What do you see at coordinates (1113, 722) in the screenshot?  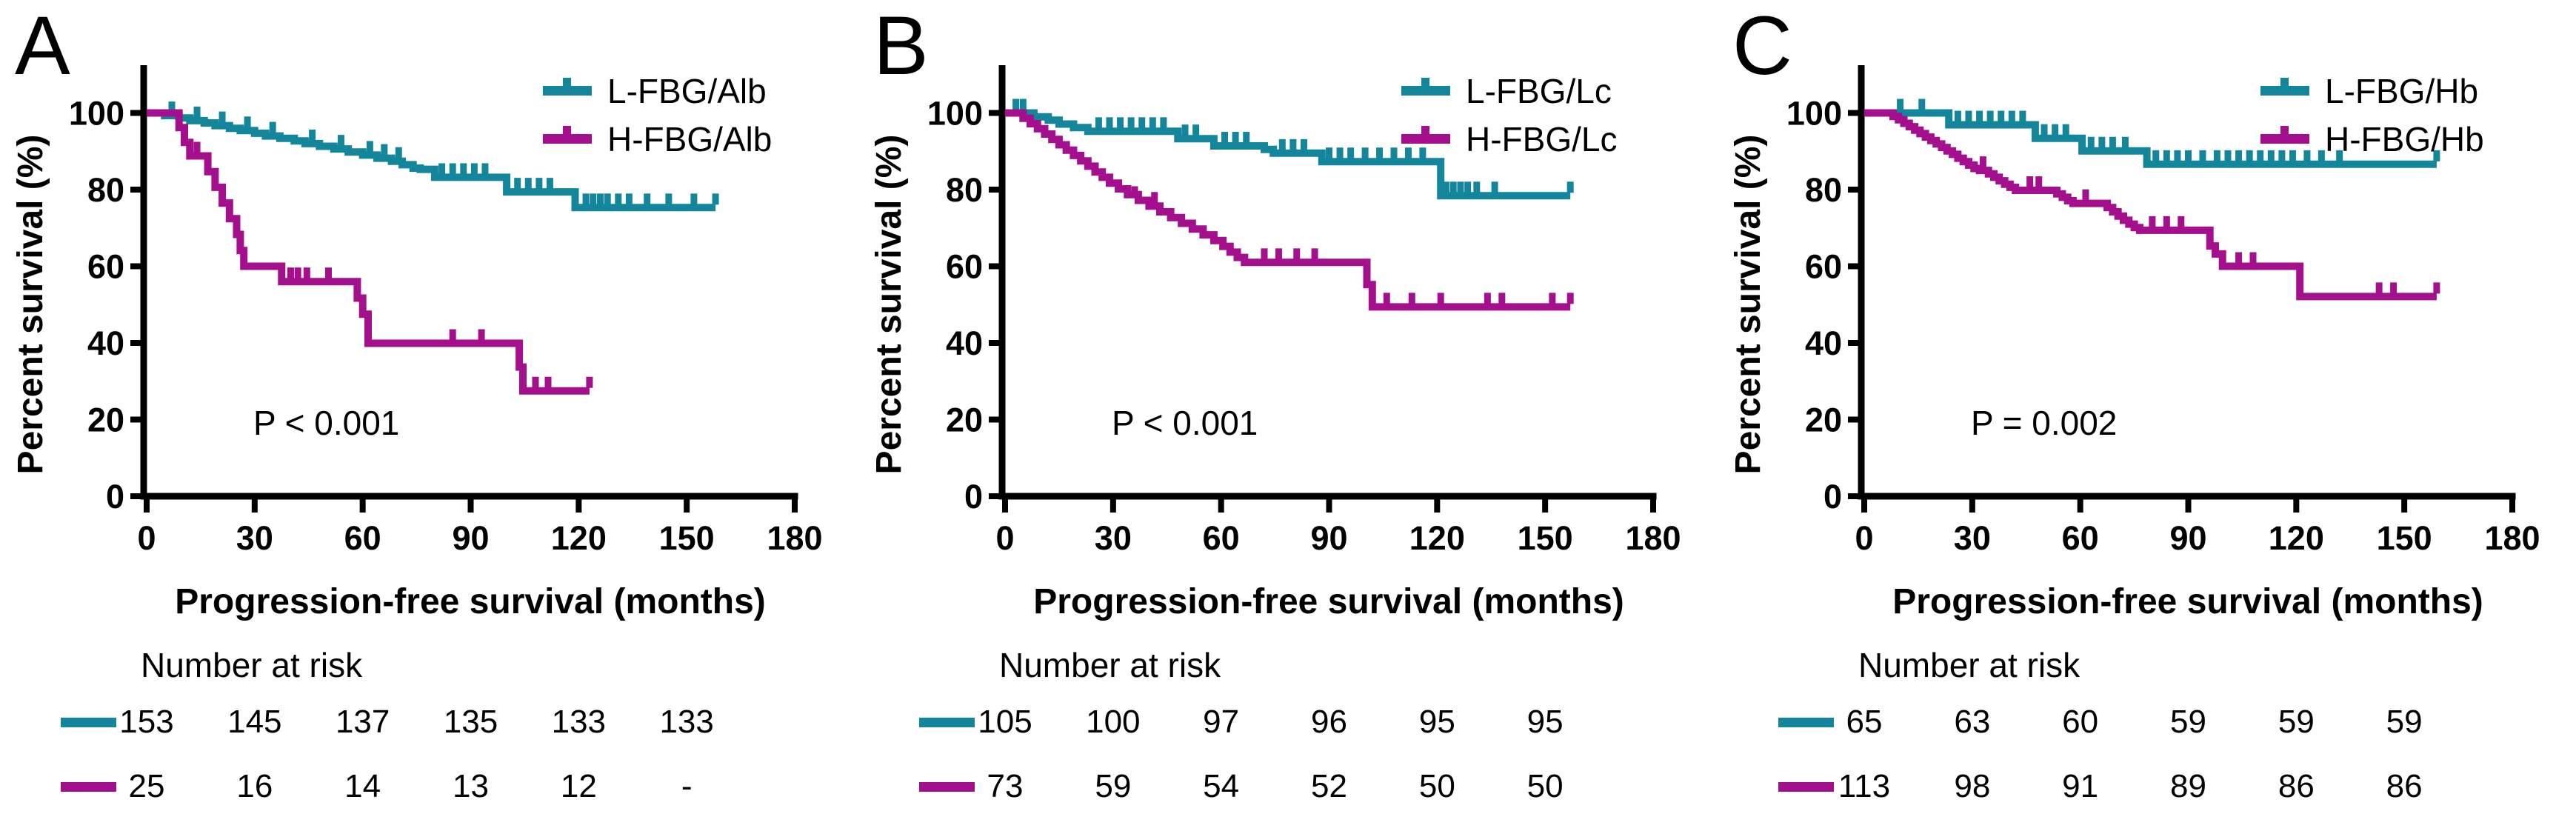 I see `risk-count: 100` at bounding box center [1113, 722].